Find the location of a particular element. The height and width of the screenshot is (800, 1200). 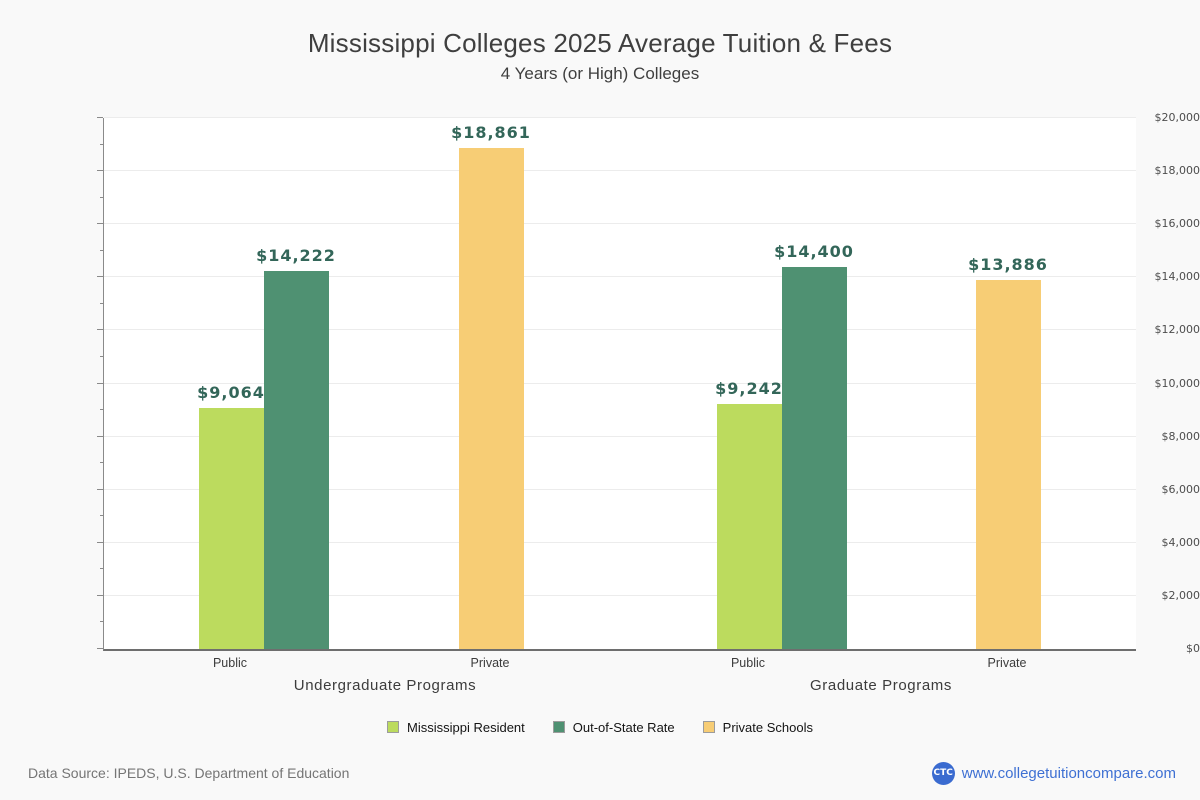

legend-item: Mississippi Resident is located at coordinates (456, 727).